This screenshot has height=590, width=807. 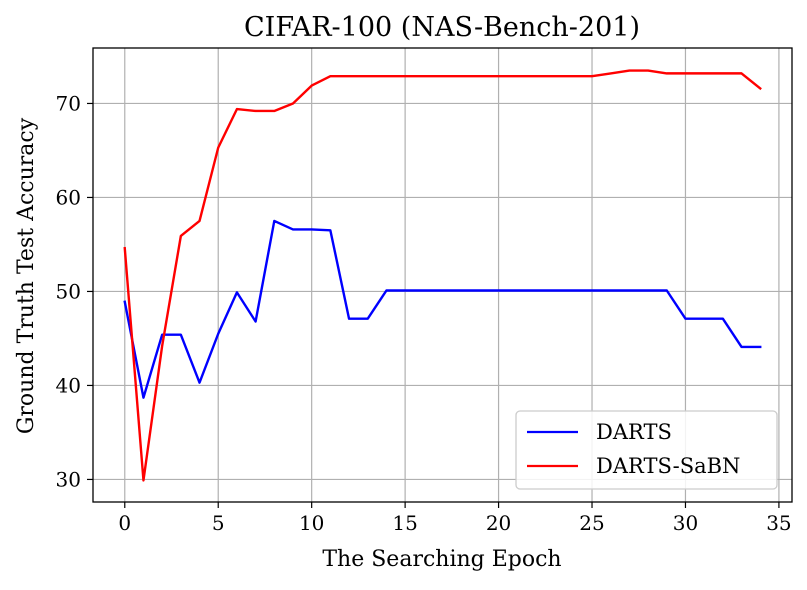 I want to click on y-tick-label: 70, so click(x=68, y=103).